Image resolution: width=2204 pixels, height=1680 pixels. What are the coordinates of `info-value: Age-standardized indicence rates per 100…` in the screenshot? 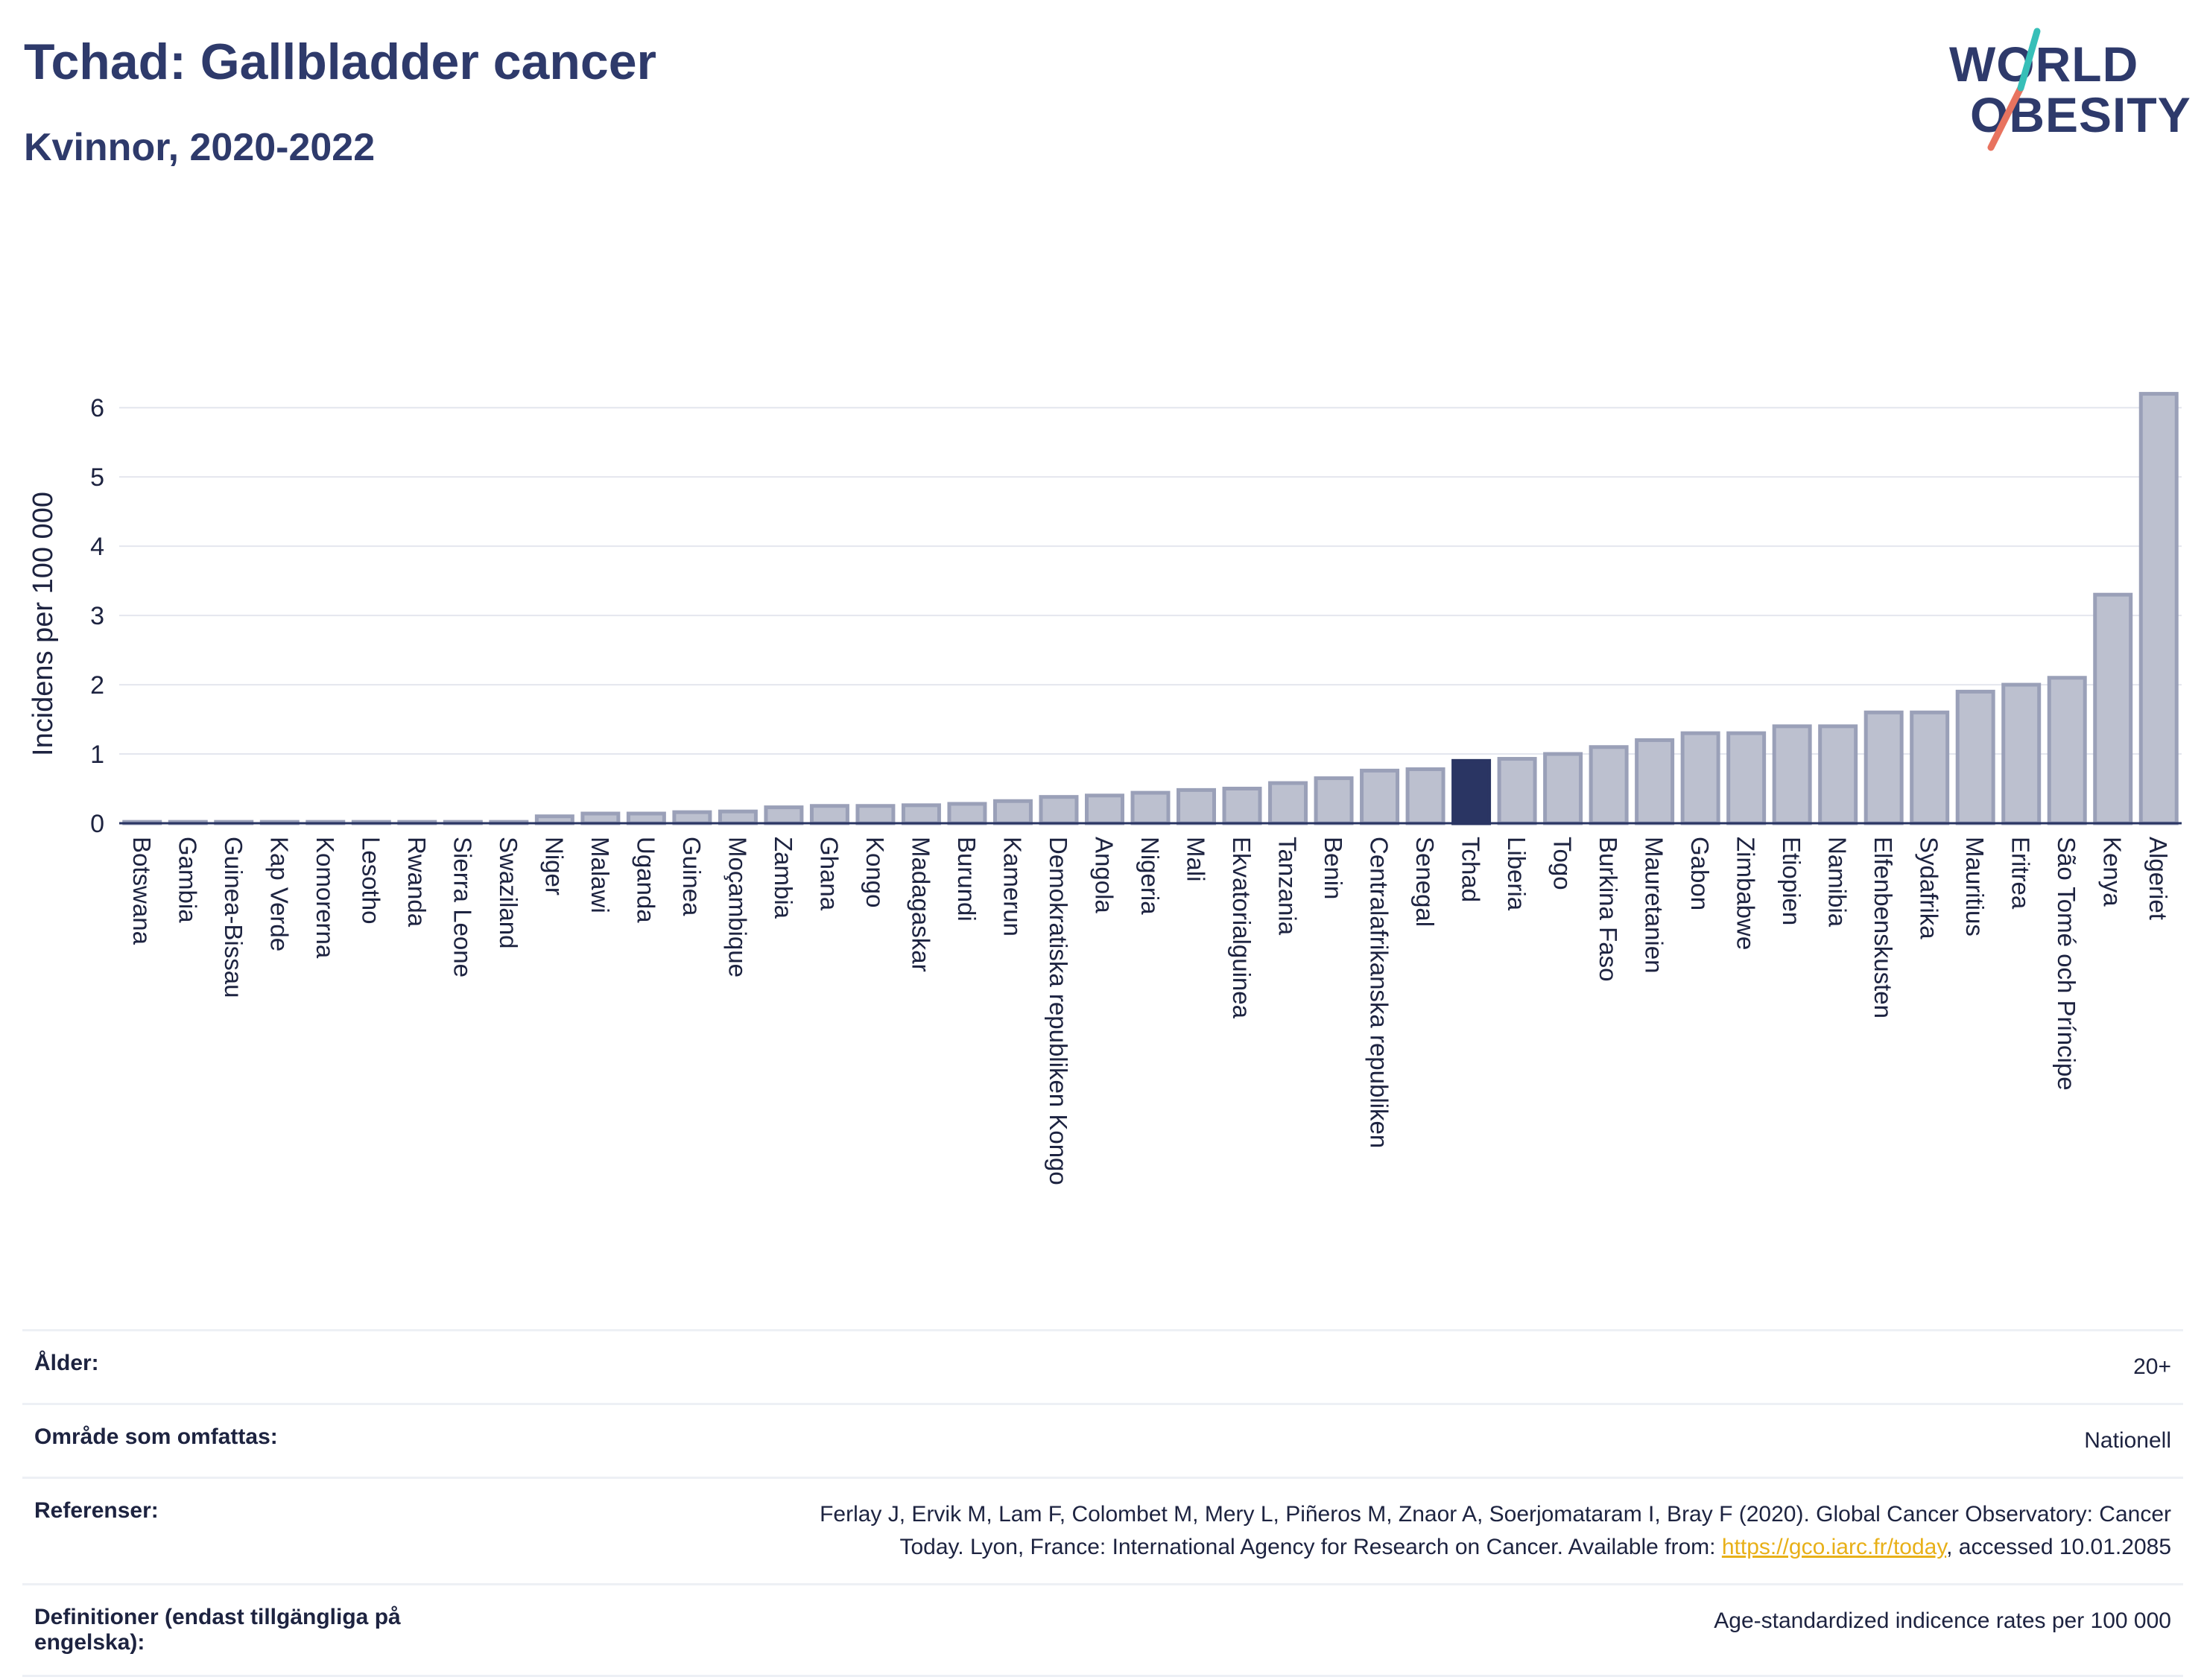 It's located at (1369, 1630).